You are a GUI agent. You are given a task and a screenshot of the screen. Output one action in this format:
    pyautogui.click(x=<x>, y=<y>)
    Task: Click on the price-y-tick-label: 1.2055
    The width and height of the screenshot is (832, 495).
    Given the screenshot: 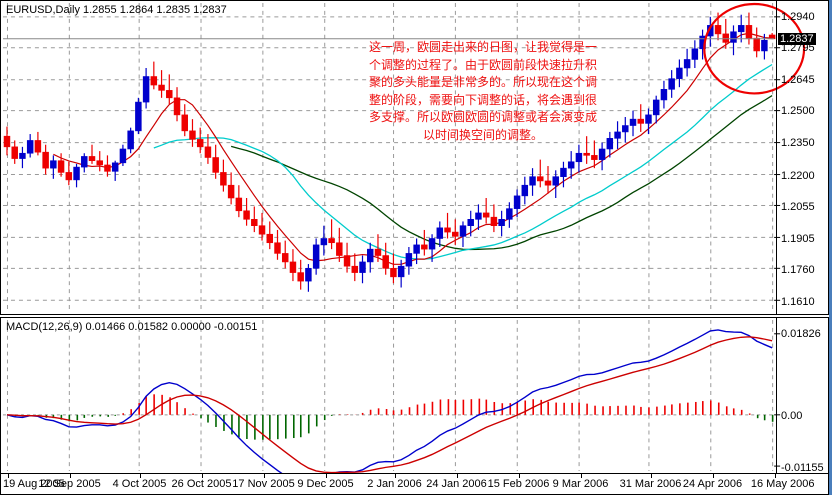 What is the action you would take?
    pyautogui.click(x=798, y=206)
    